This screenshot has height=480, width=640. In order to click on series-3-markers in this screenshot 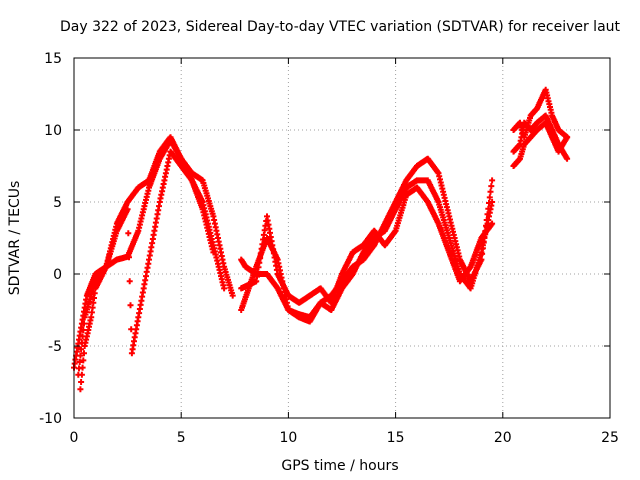, I will do `click(146, 263)`.